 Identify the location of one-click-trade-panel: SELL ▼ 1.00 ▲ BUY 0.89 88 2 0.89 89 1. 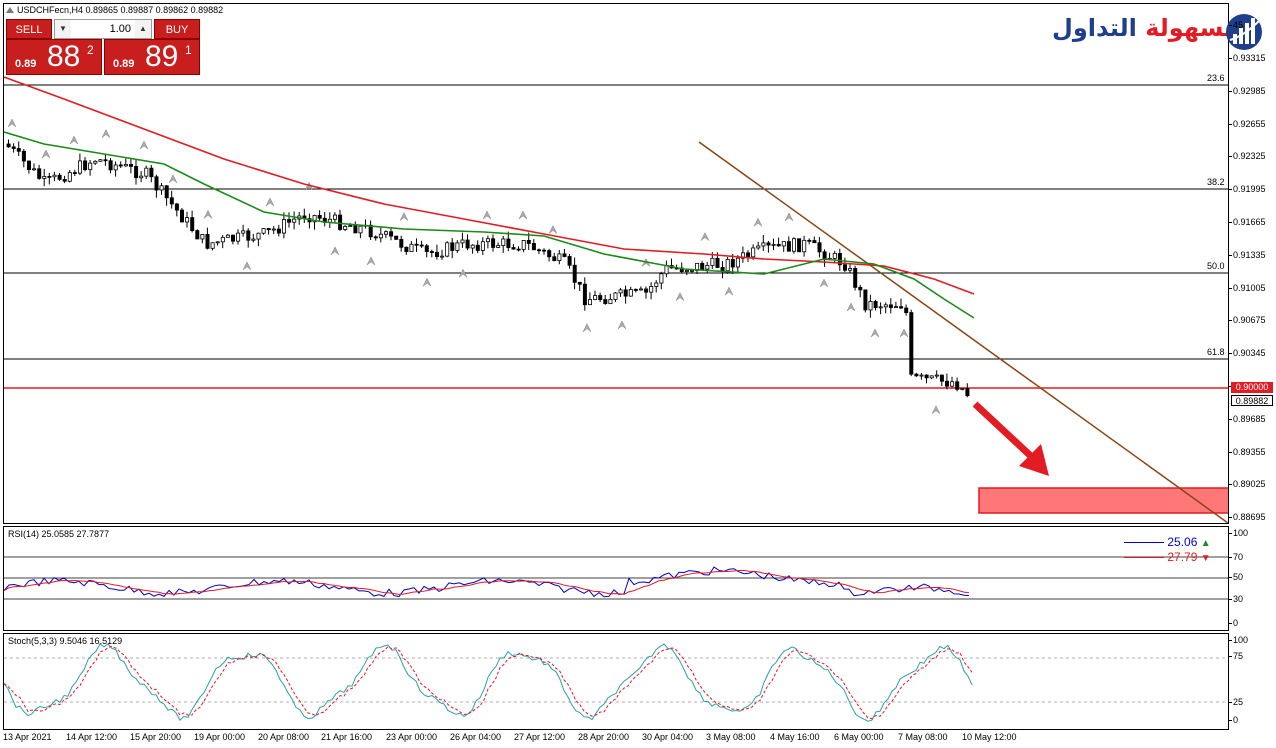
(103, 47).